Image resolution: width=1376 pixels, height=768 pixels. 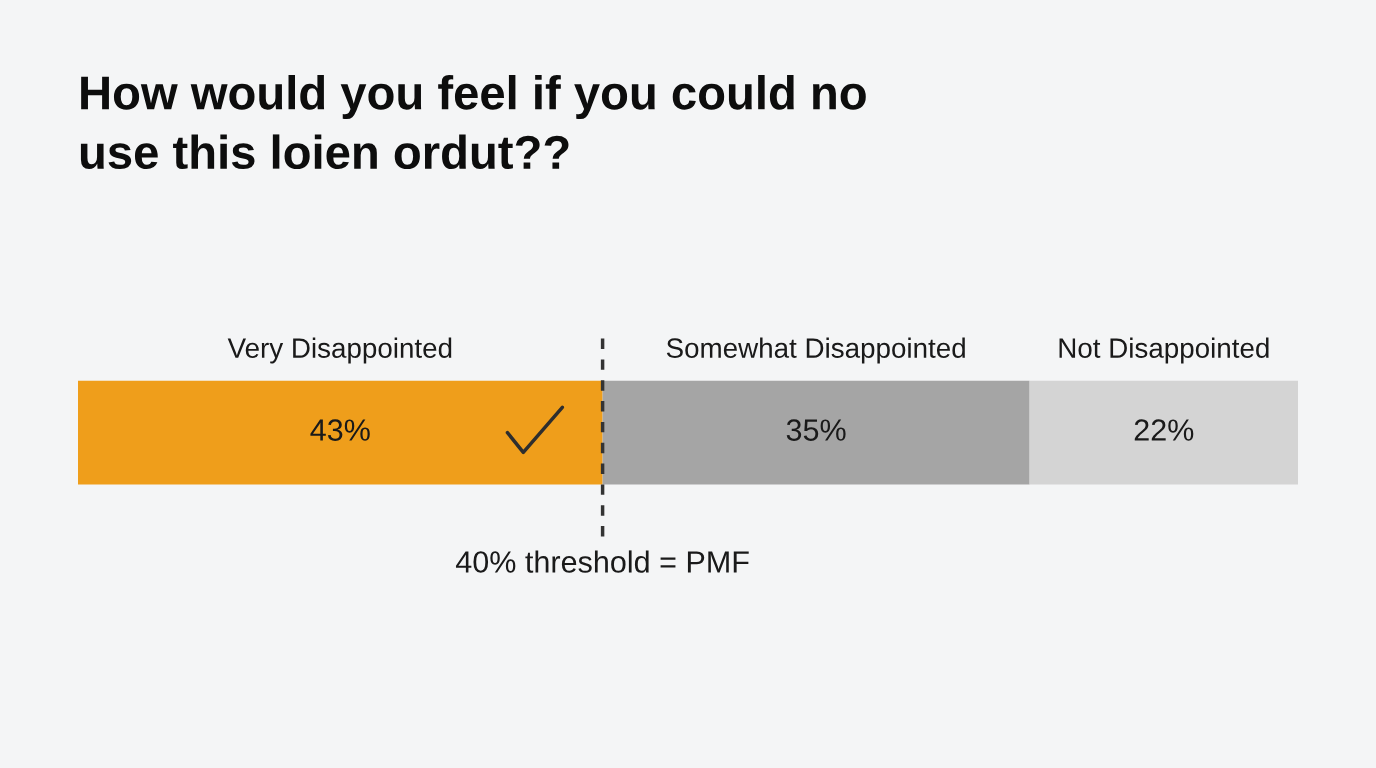 What do you see at coordinates (339, 350) in the screenshot?
I see `series-label: Very Disappointed` at bounding box center [339, 350].